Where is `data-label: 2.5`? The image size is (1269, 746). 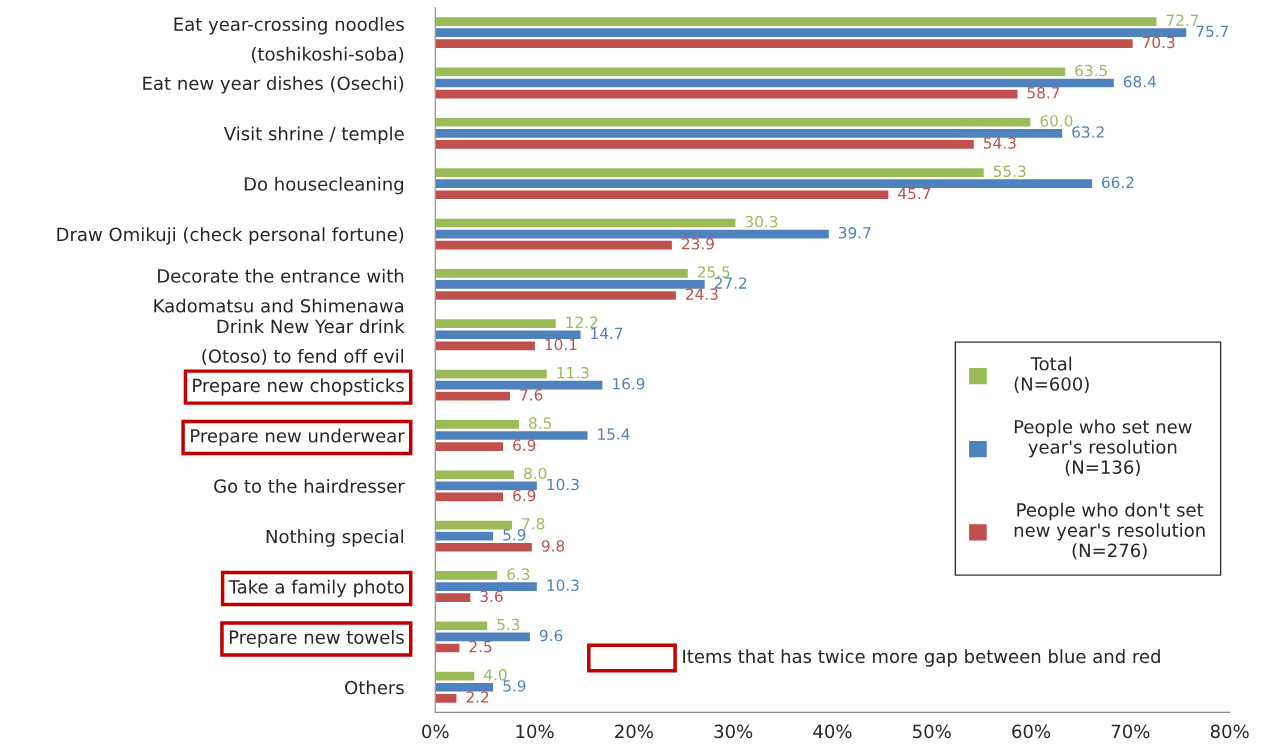 data-label: 2.5 is located at coordinates (480, 646).